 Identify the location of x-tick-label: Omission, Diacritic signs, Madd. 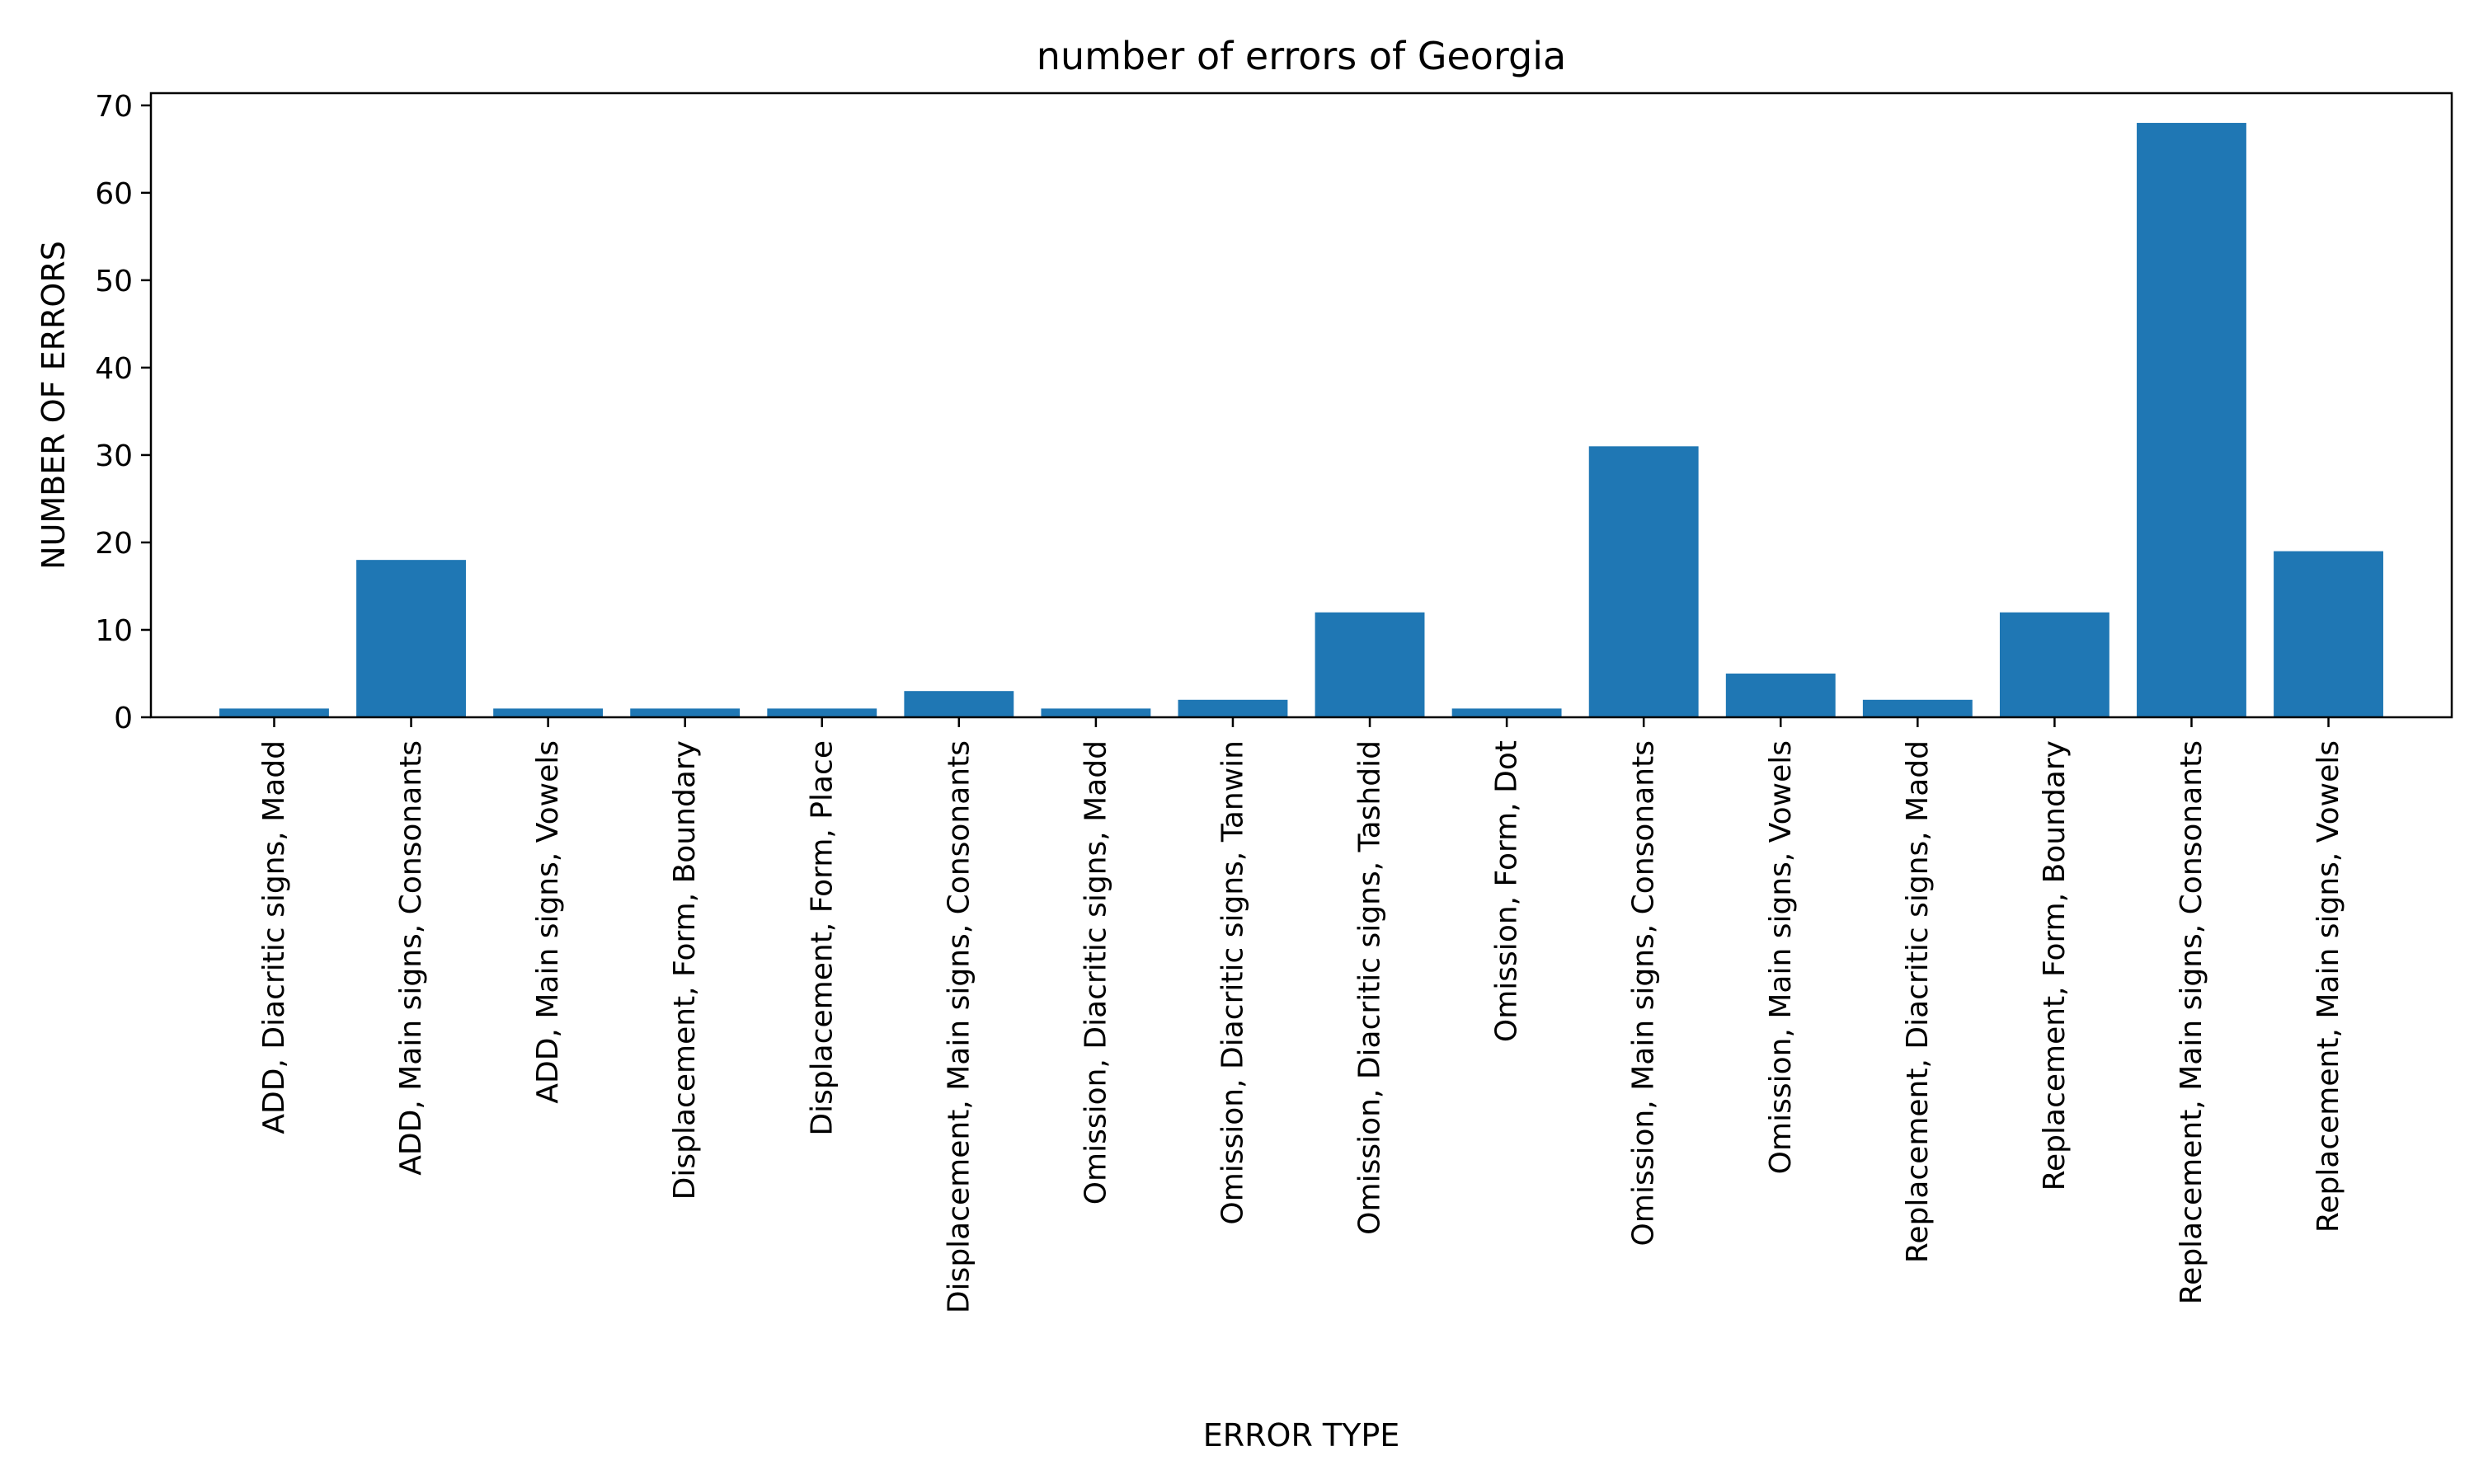
(1095, 973).